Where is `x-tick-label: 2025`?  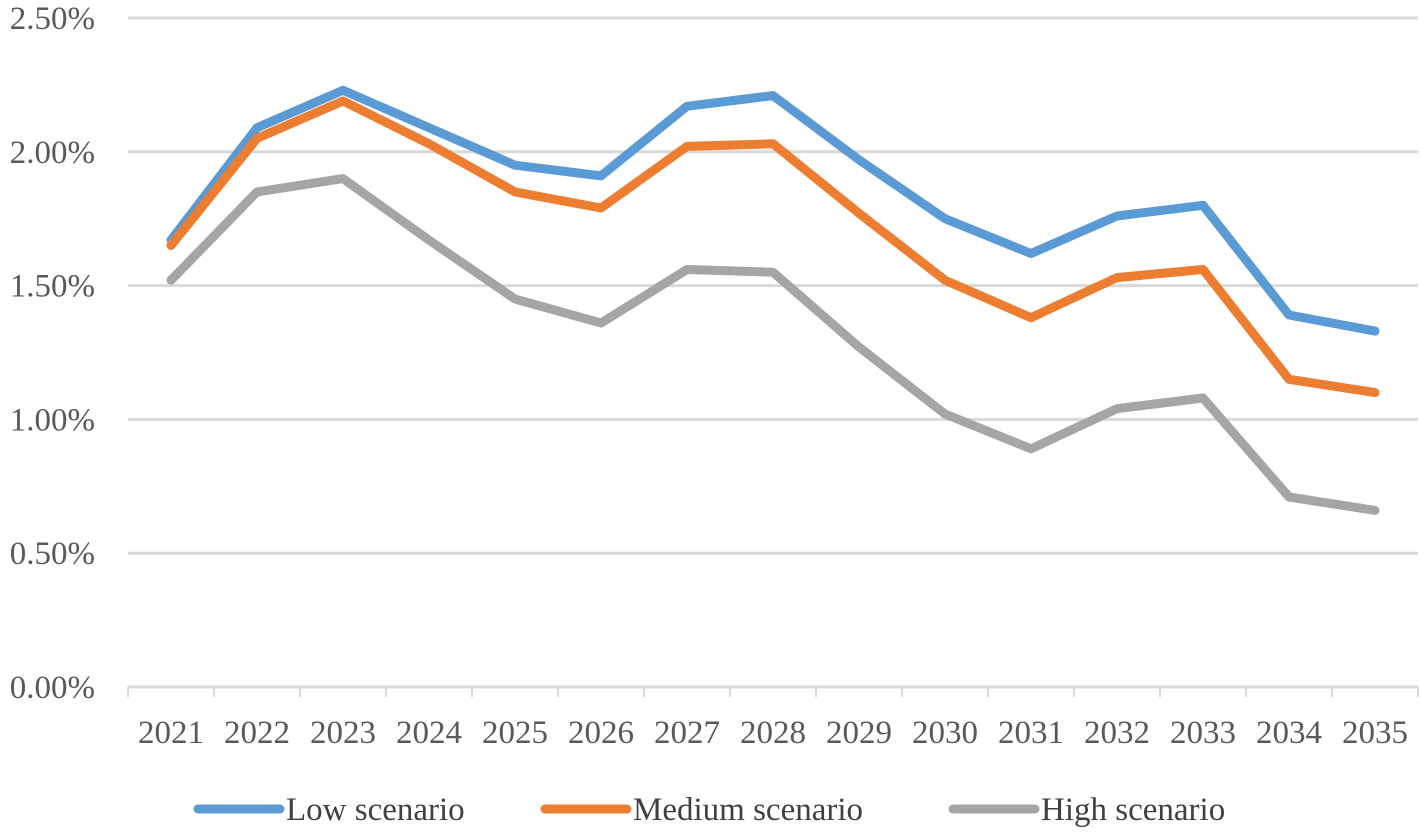 x-tick-label: 2025 is located at coordinates (515, 733).